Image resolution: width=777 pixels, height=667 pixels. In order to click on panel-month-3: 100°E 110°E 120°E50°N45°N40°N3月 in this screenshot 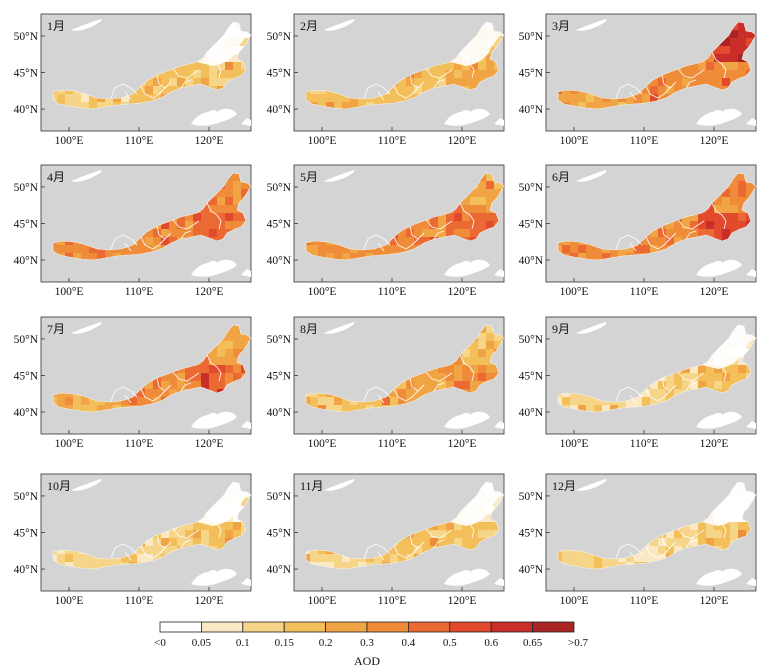, I will do `click(638, 80)`.